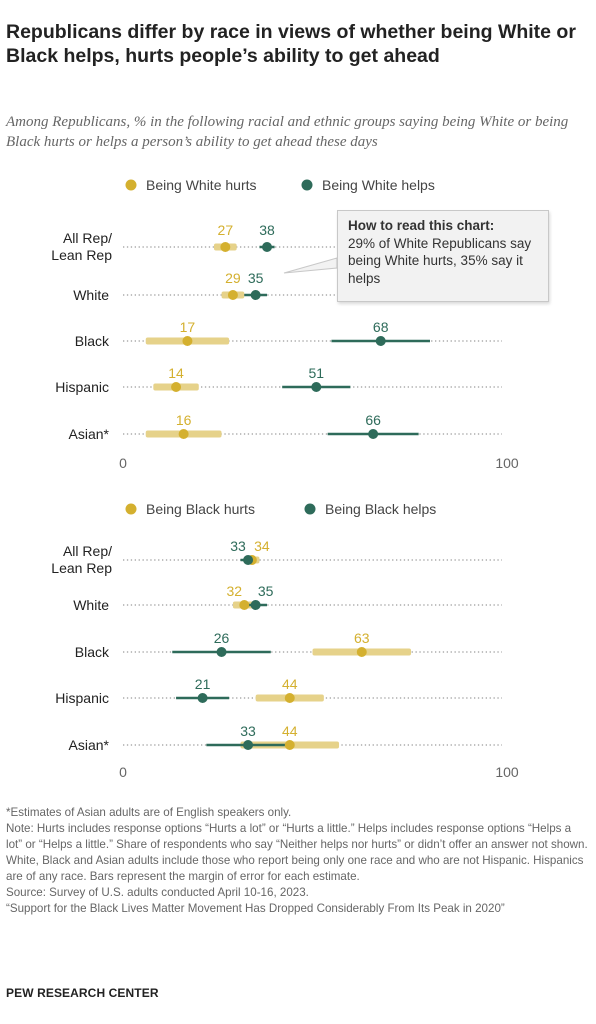 The height and width of the screenshot is (1024, 596). Describe the element at coordinates (188, 327) in the screenshot. I see `value-label-hurts: 17` at that location.